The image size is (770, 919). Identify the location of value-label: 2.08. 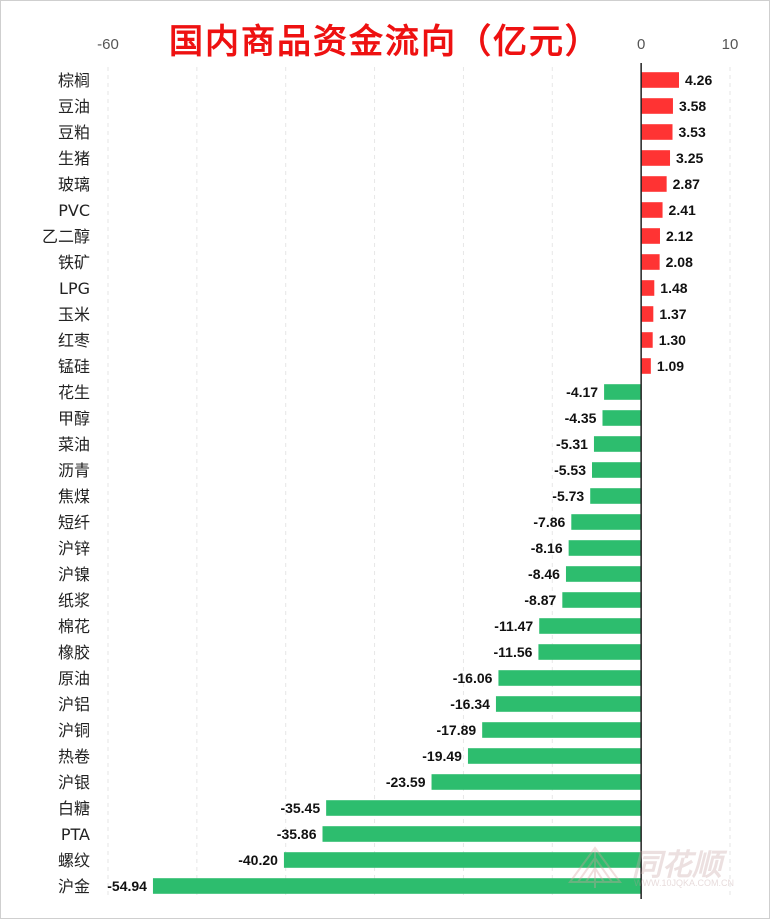
(679, 262).